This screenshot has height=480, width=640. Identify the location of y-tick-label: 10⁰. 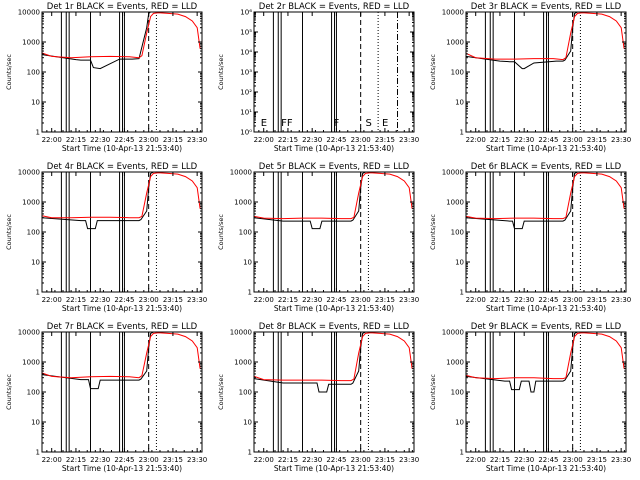
(246, 133).